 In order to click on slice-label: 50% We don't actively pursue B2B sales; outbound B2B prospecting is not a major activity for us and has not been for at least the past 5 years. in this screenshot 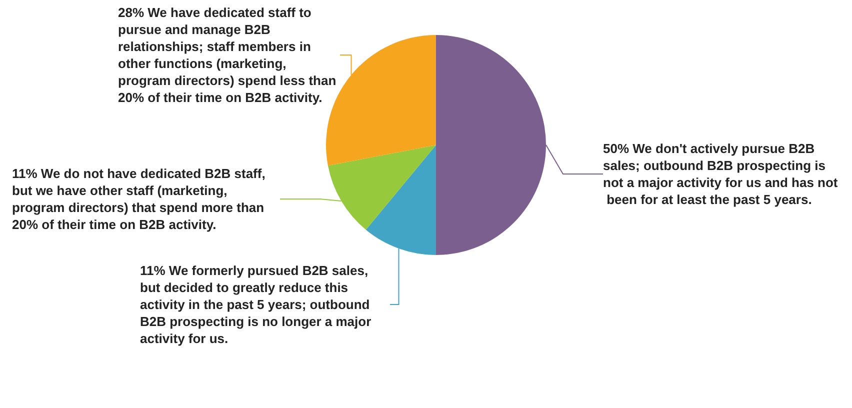, I will do `click(720, 174)`.